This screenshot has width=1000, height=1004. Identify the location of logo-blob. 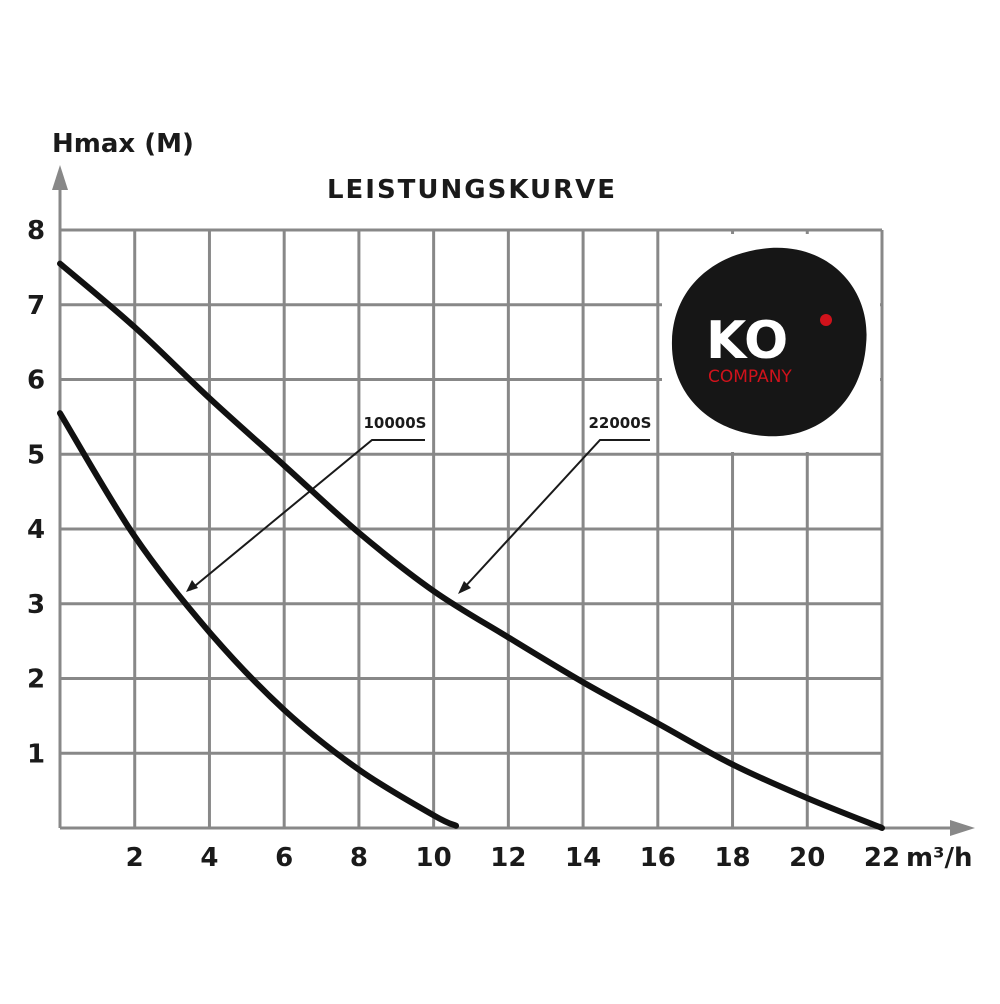
(769, 342).